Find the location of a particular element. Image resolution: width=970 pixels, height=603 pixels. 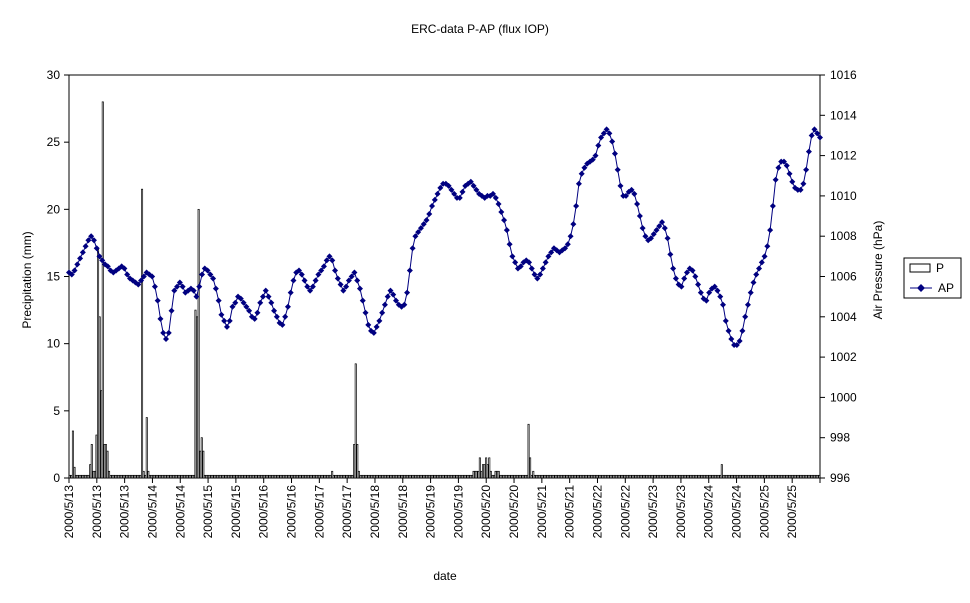

x-tick-label: 2000/5/20 is located at coordinates (514, 512).